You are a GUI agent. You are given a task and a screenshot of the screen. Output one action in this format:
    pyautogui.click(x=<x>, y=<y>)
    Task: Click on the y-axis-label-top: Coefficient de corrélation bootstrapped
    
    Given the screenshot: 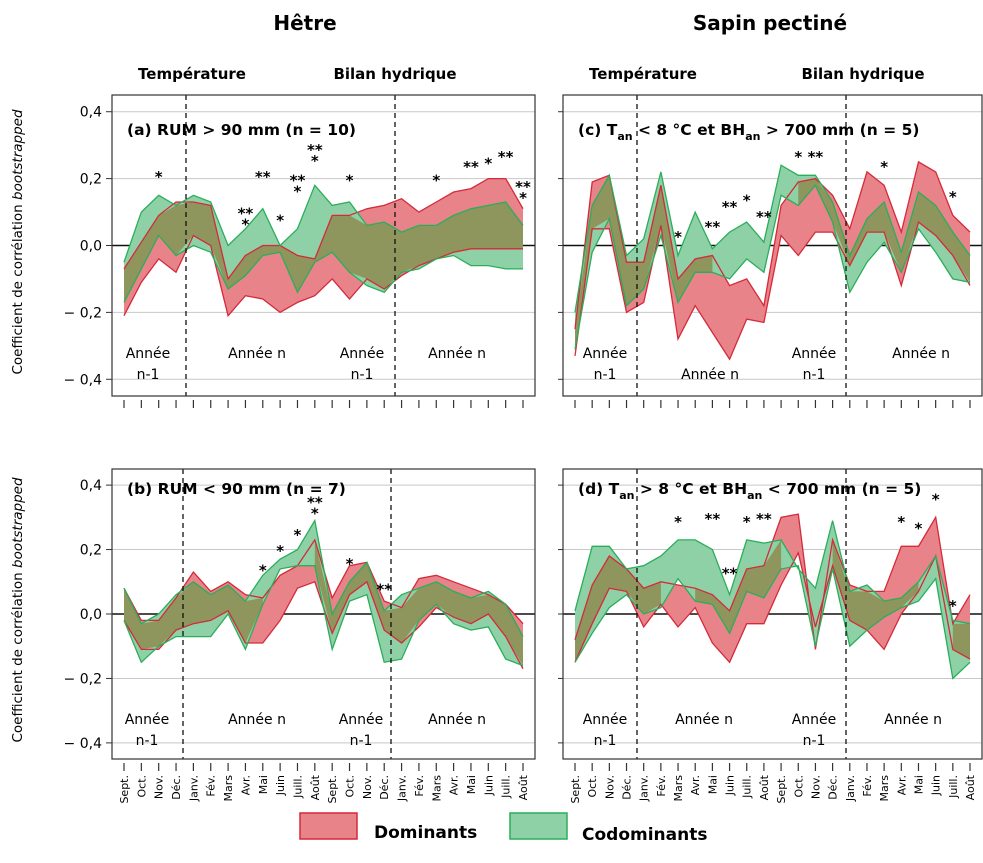 What is the action you would take?
    pyautogui.click(x=18, y=242)
    